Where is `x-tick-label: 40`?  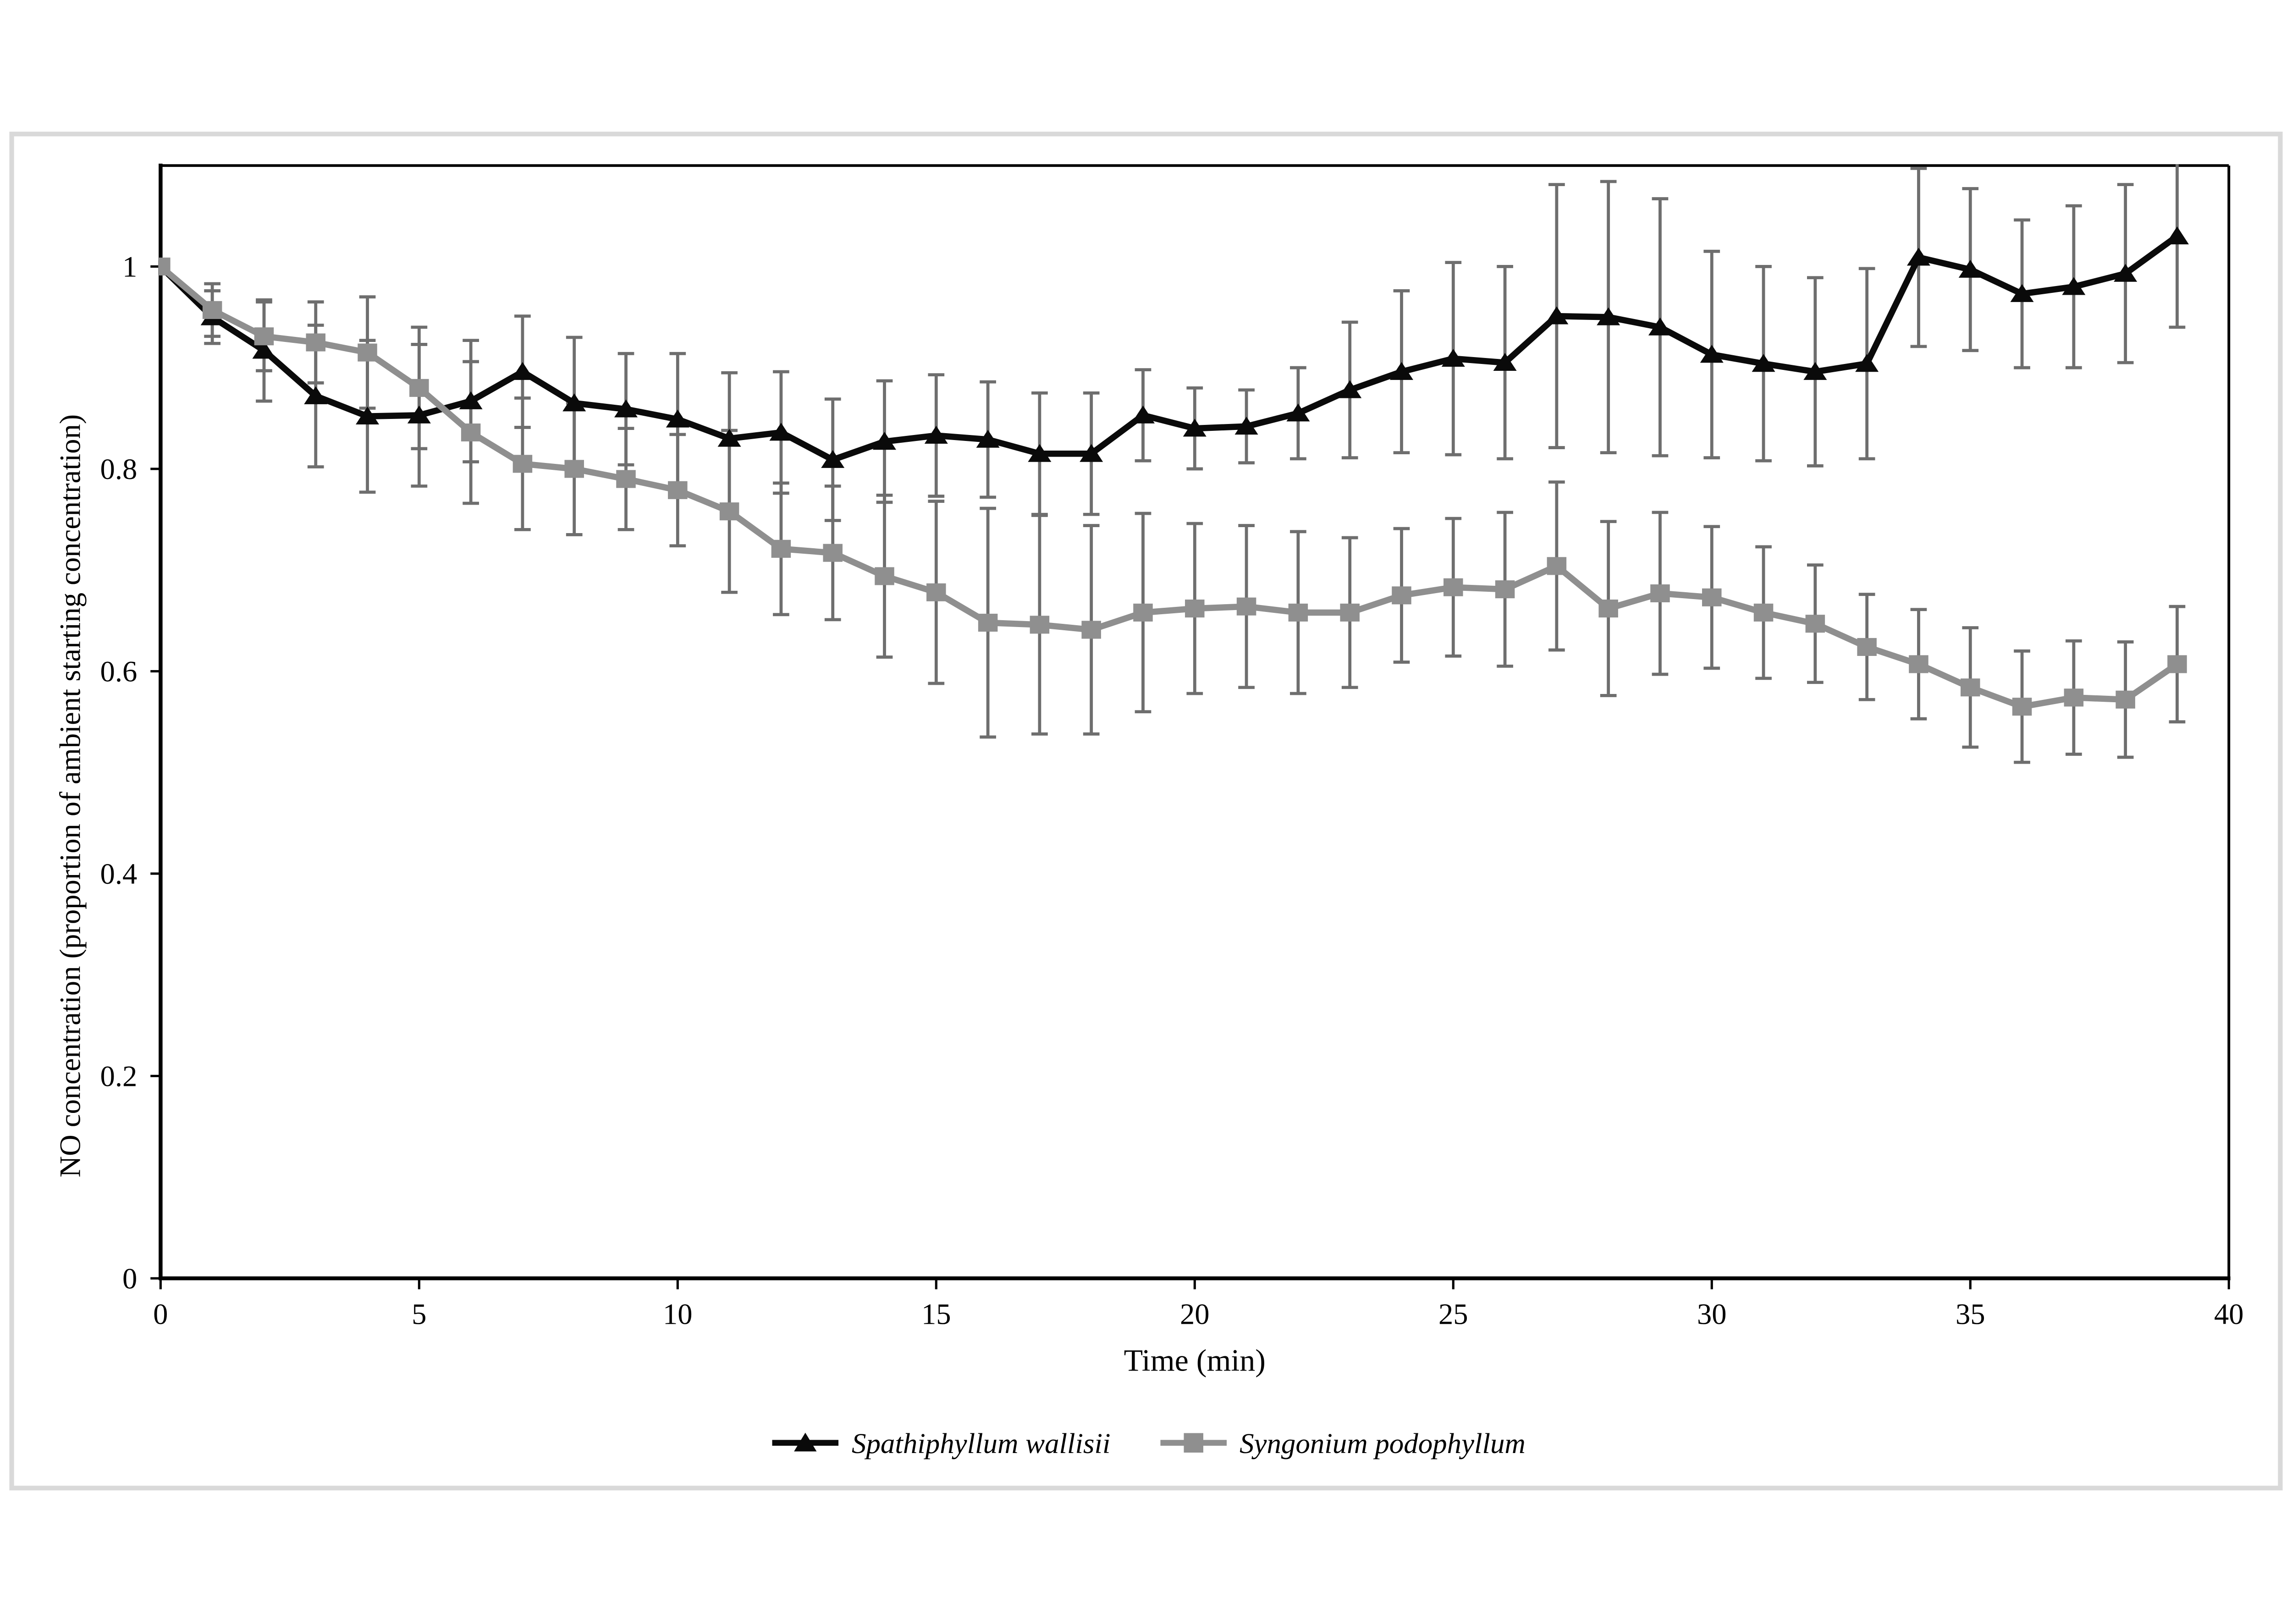 x-tick-label: 40 is located at coordinates (2229, 1313).